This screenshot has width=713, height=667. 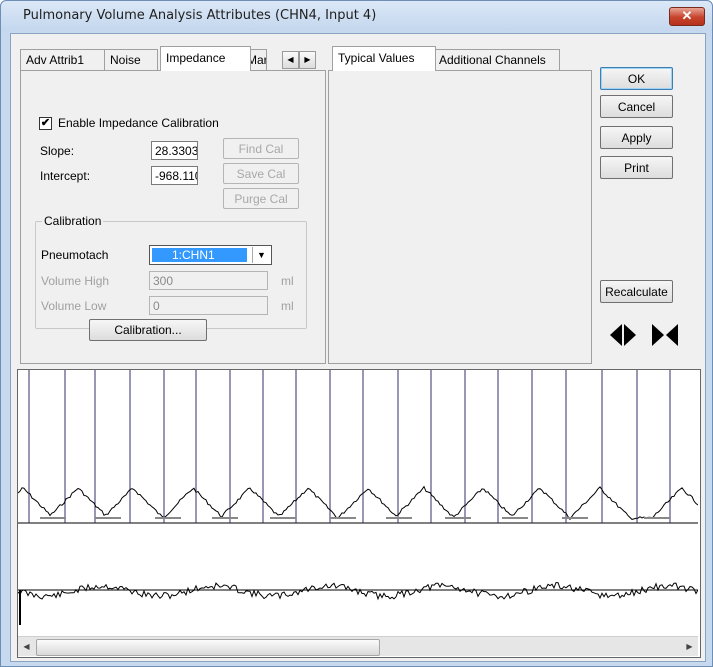 I want to click on left-tab-strip: Adv Attrib1 Noise Impedance Mark ◀ ▶, so click(x=173, y=58).